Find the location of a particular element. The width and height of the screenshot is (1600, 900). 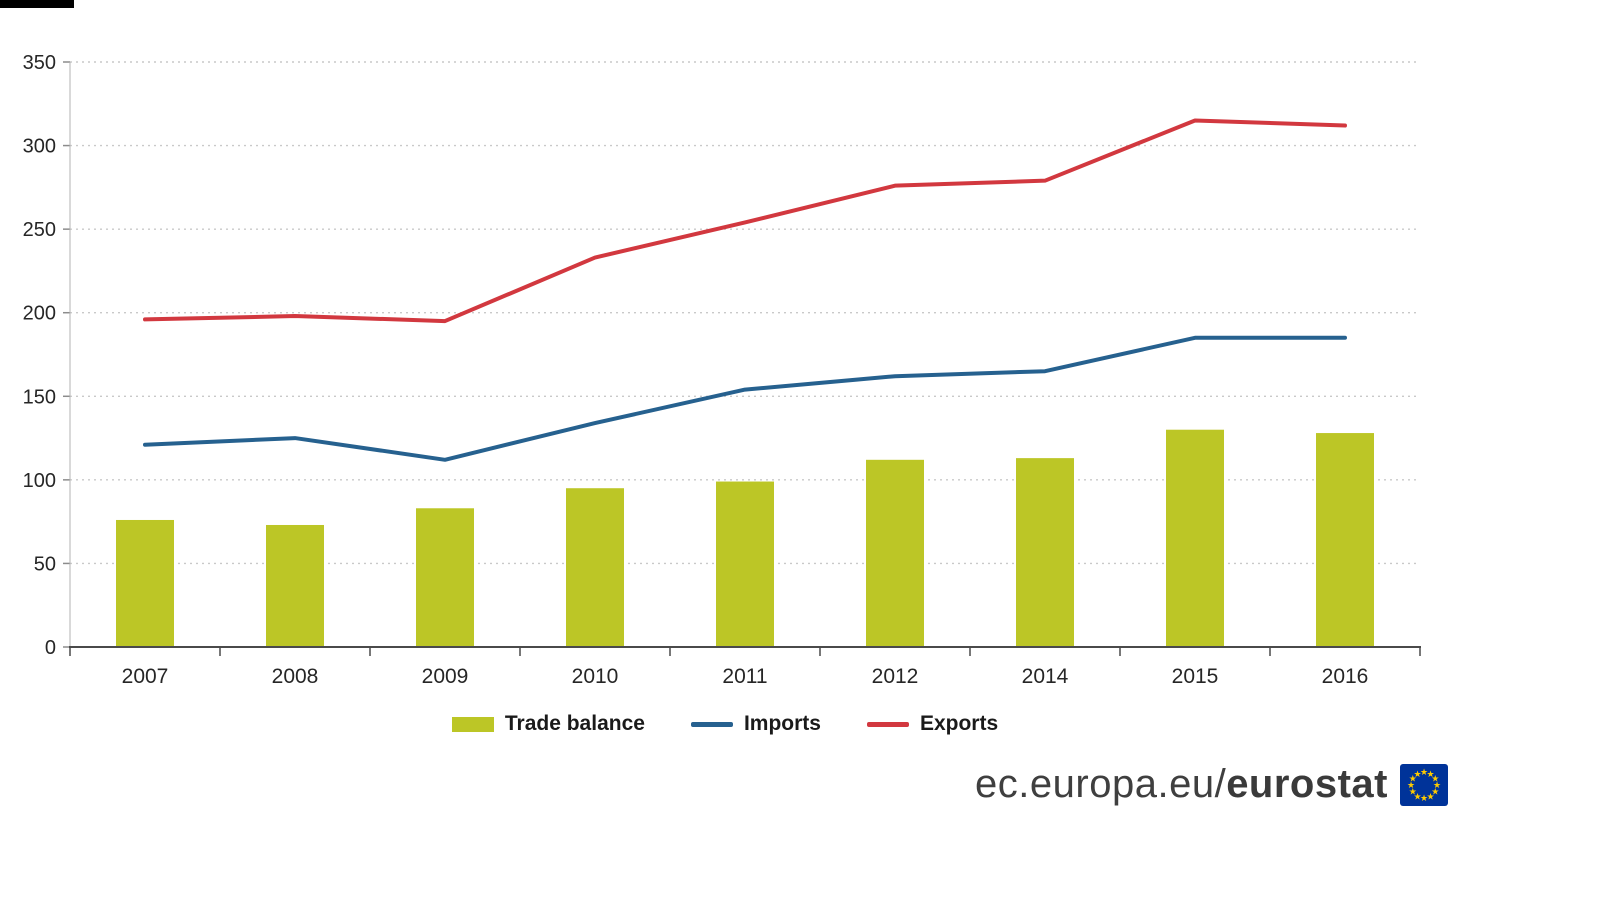

legend-item-exports: Exports is located at coordinates (932, 724).